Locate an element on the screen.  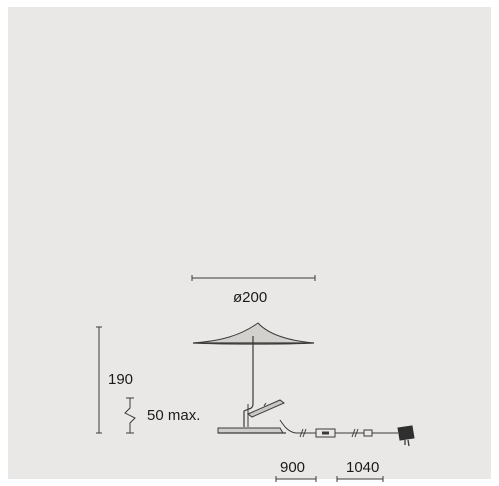
cable-length-label-1040: 1040 is located at coordinates (363, 467).